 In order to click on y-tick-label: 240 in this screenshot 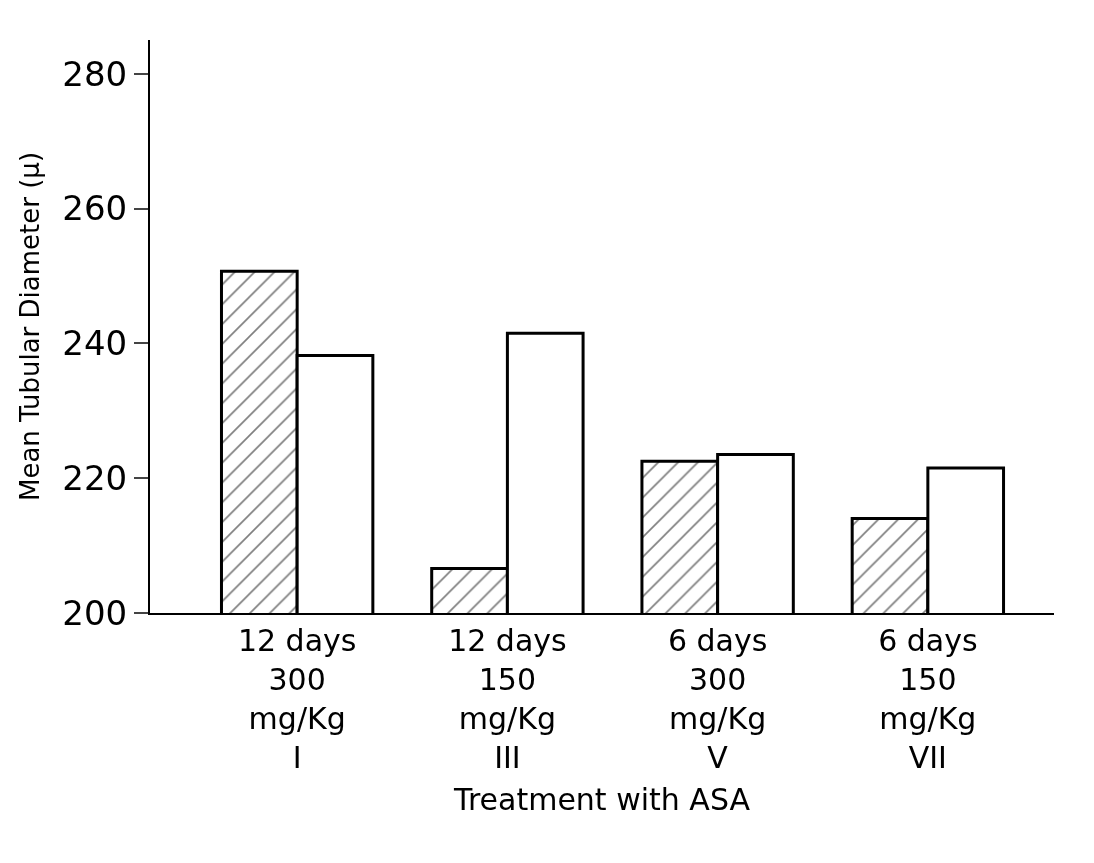, I will do `click(95, 343)`.